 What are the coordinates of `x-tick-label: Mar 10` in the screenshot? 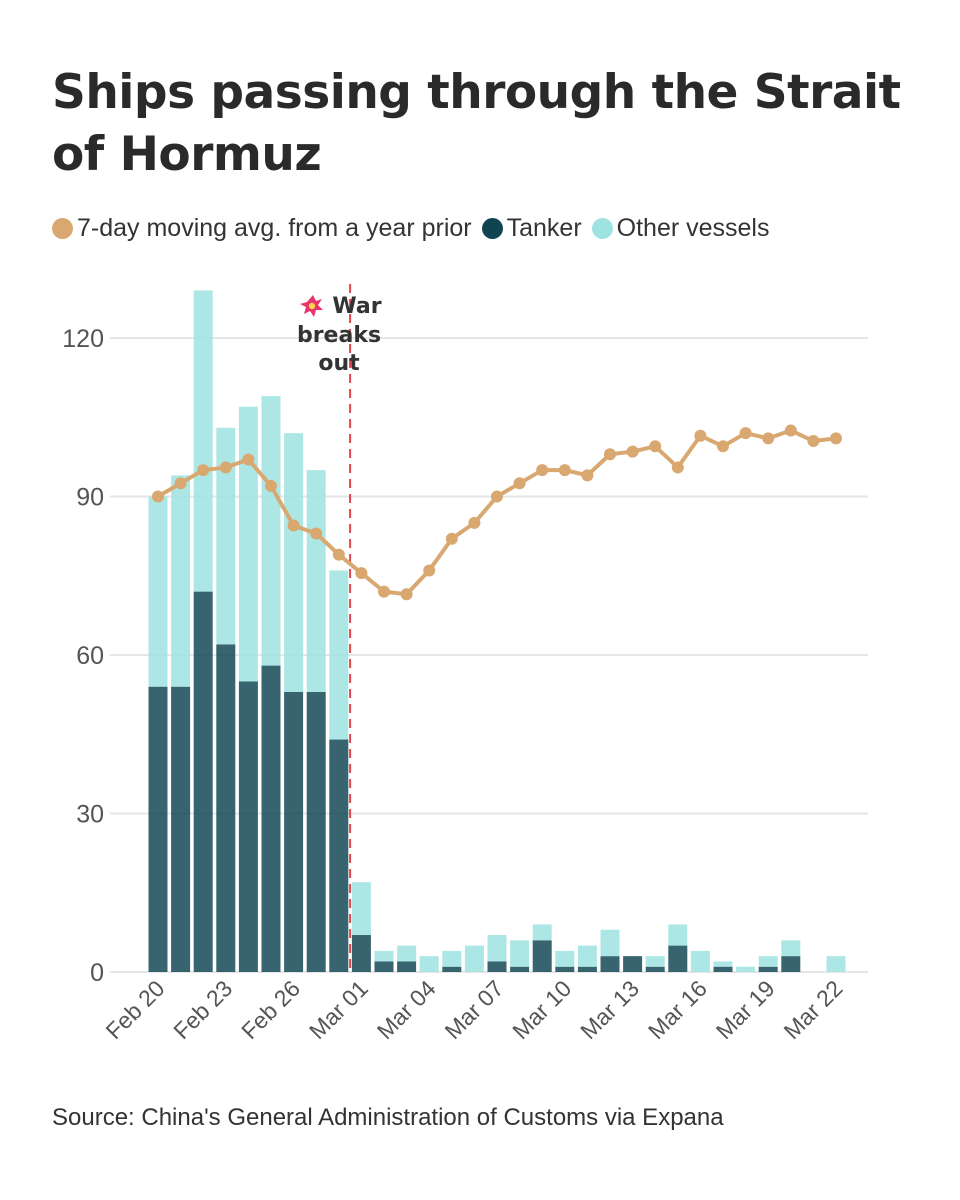 It's located at (541, 1009).